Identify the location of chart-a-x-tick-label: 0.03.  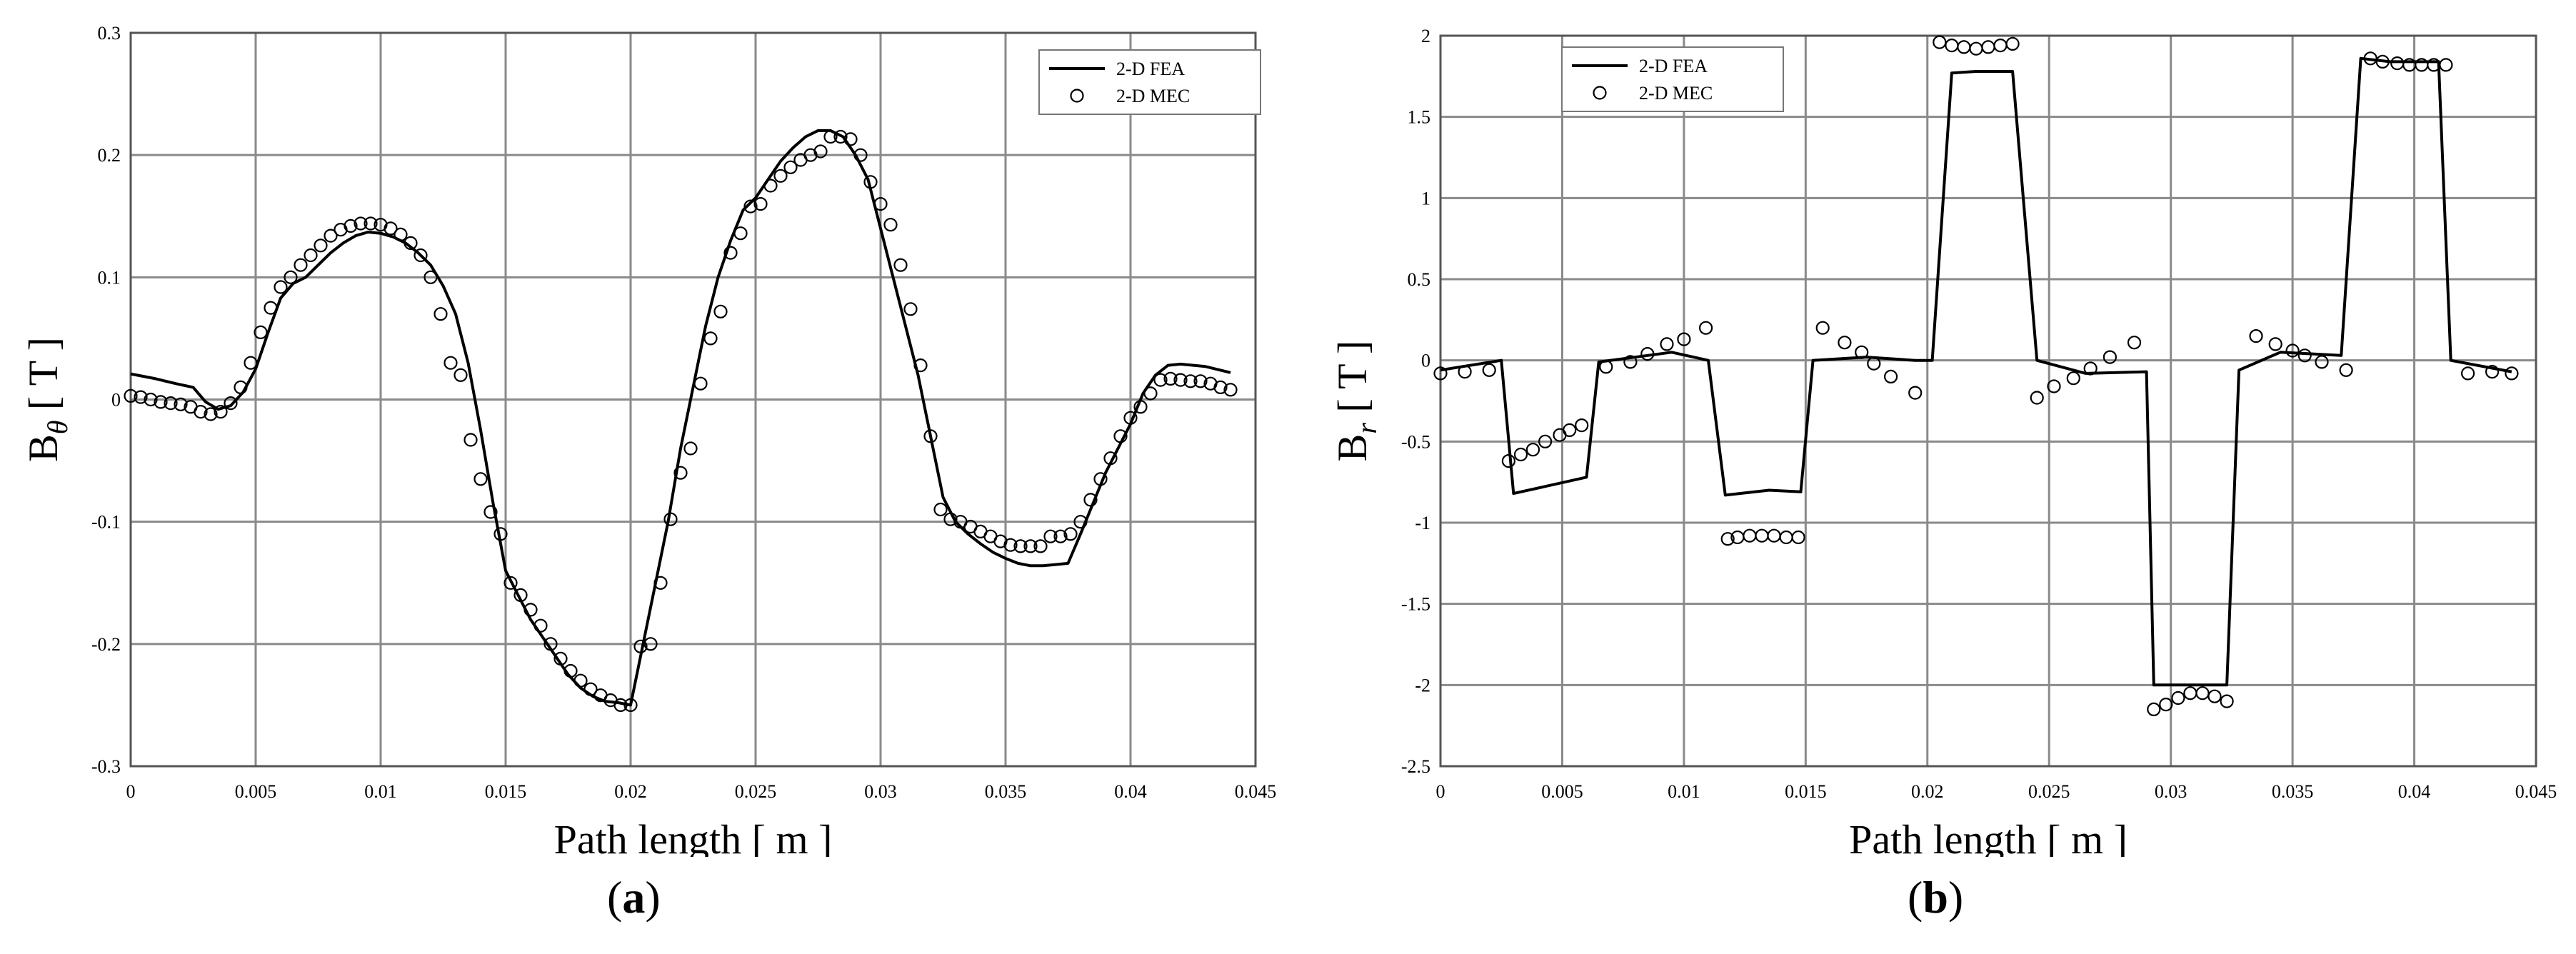
(880, 791).